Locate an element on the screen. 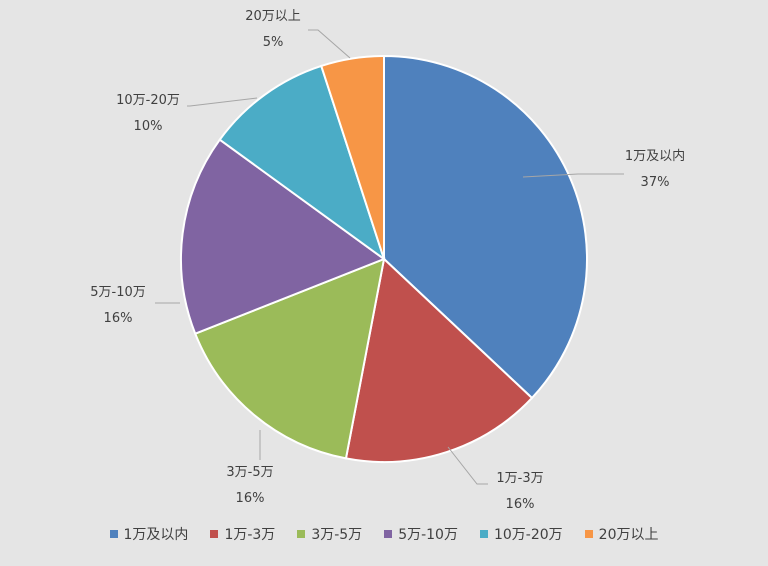 This screenshot has width=768, height=566. legend-label: 10万-20万 is located at coordinates (528, 535).